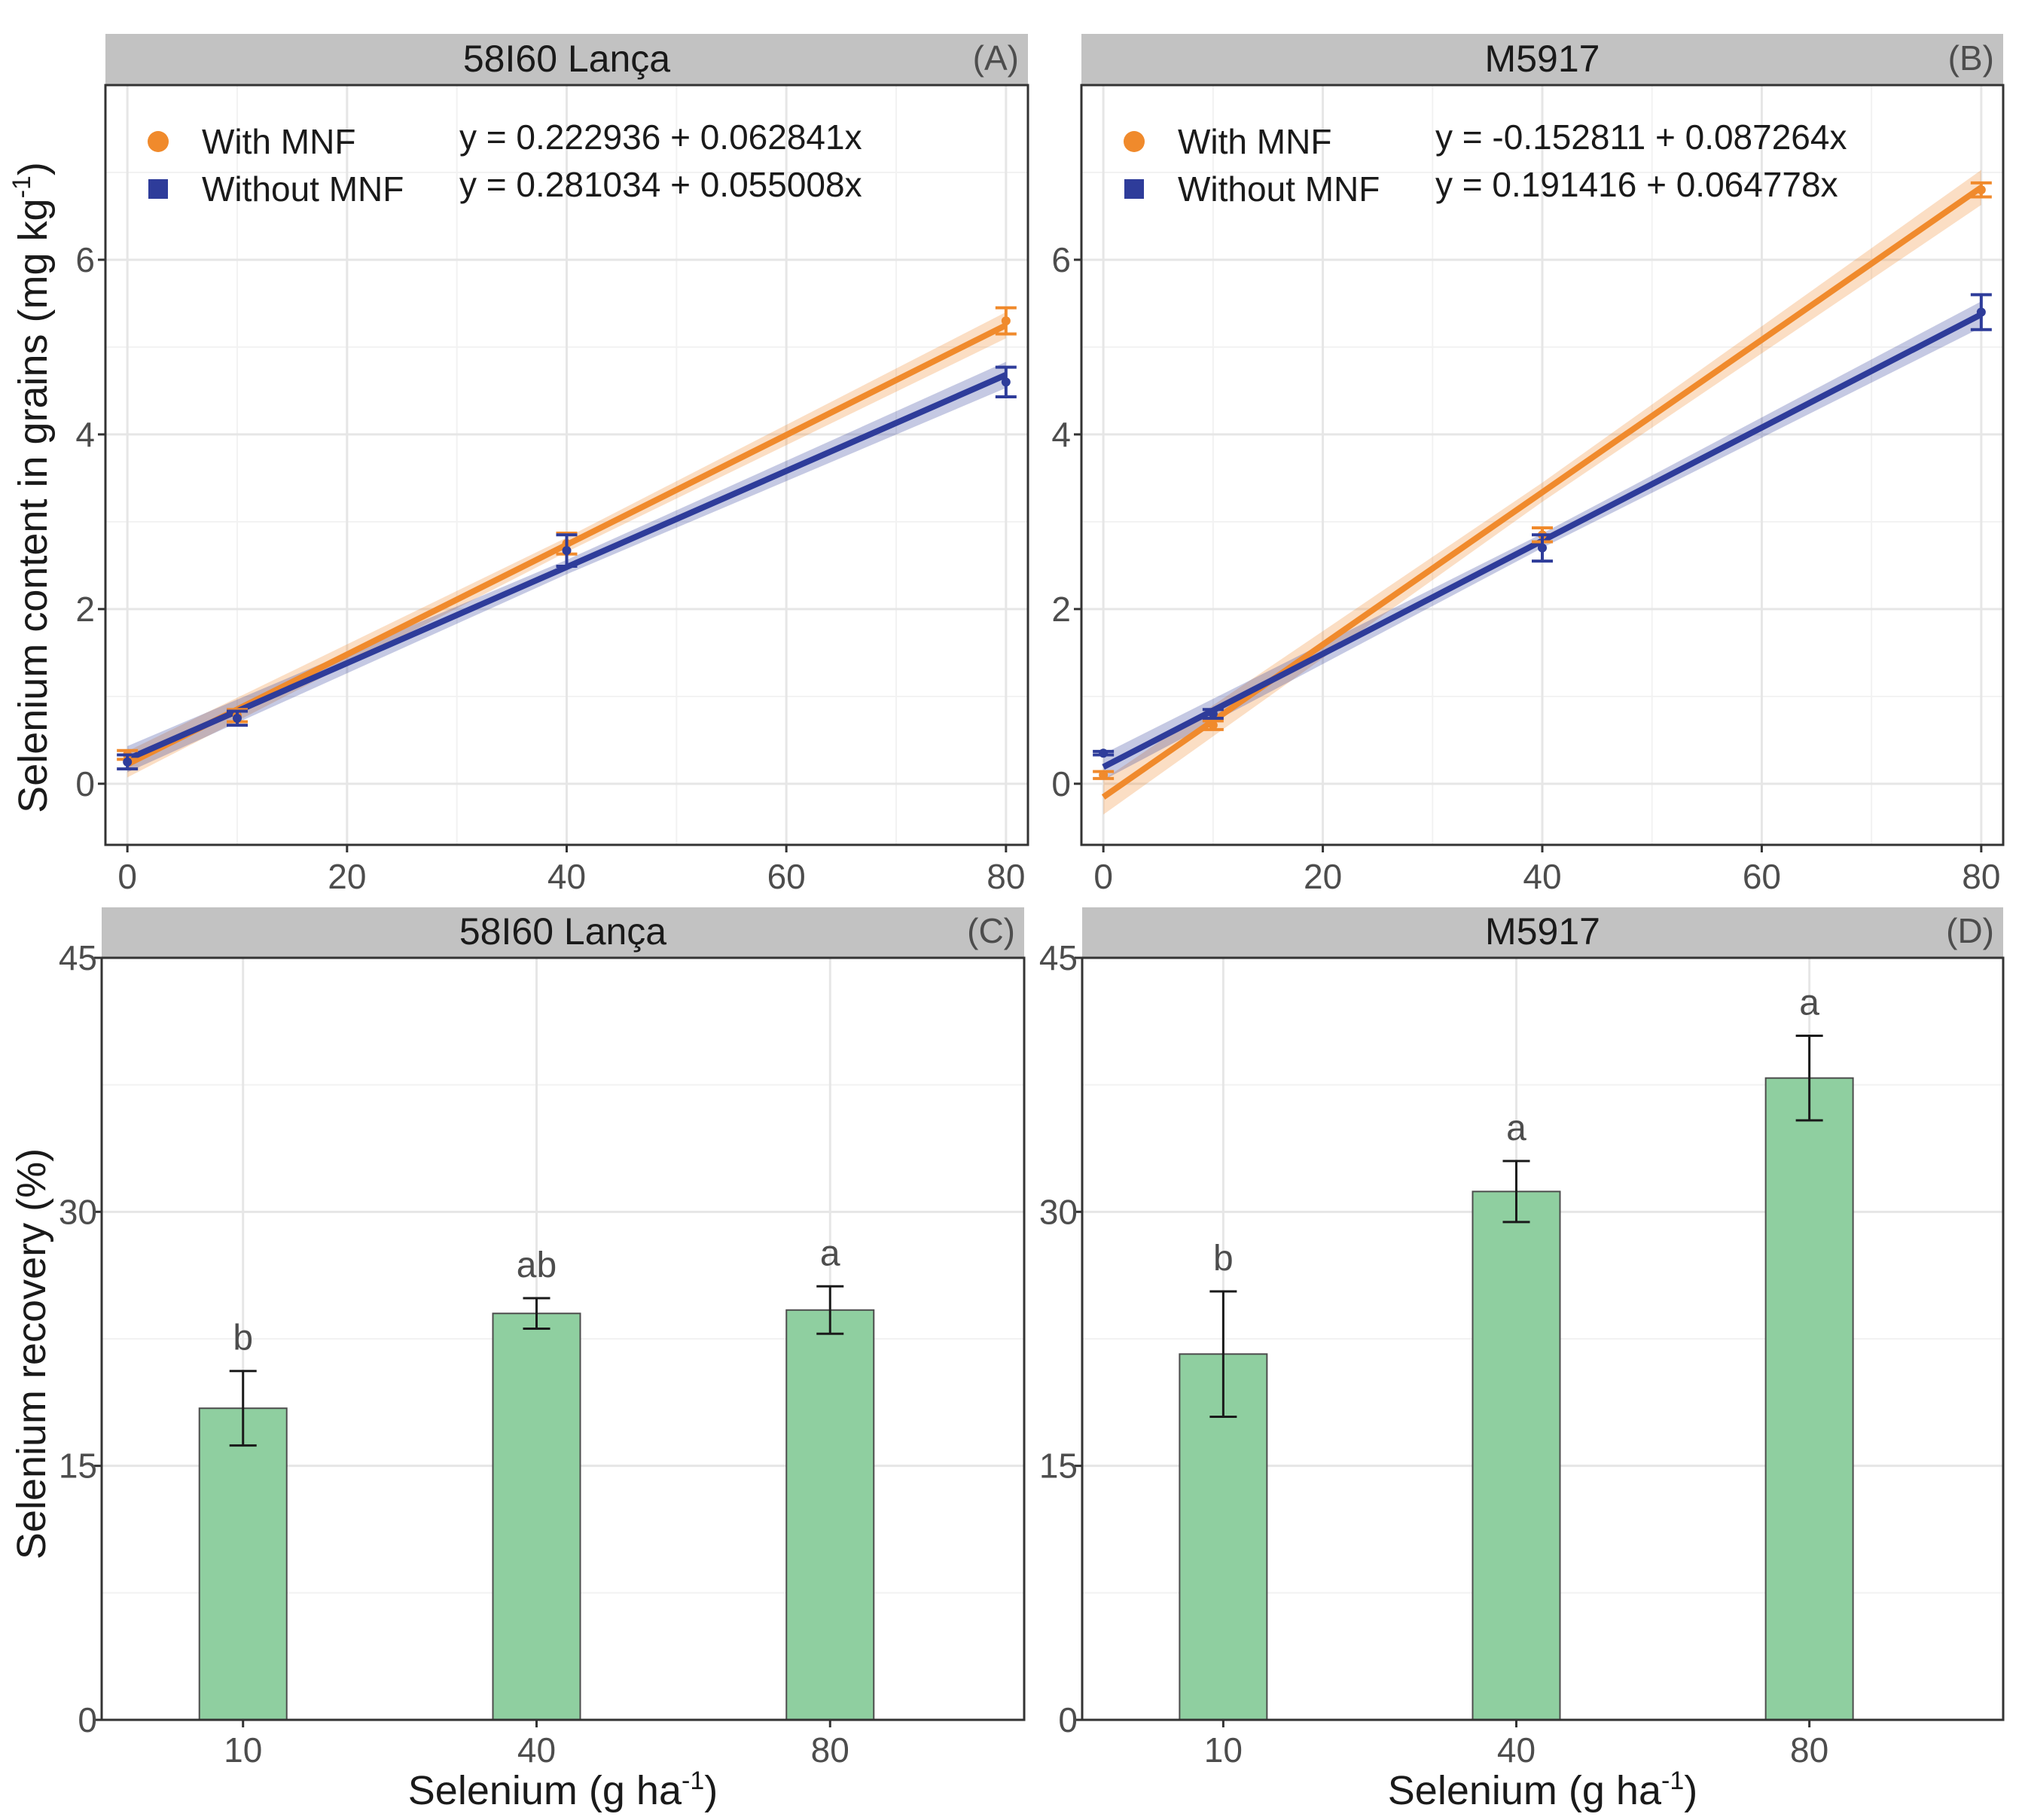 The height and width of the screenshot is (1820, 2022). I want to click on regression-equation: y = 0.281034 + 0.055008x, so click(660, 184).